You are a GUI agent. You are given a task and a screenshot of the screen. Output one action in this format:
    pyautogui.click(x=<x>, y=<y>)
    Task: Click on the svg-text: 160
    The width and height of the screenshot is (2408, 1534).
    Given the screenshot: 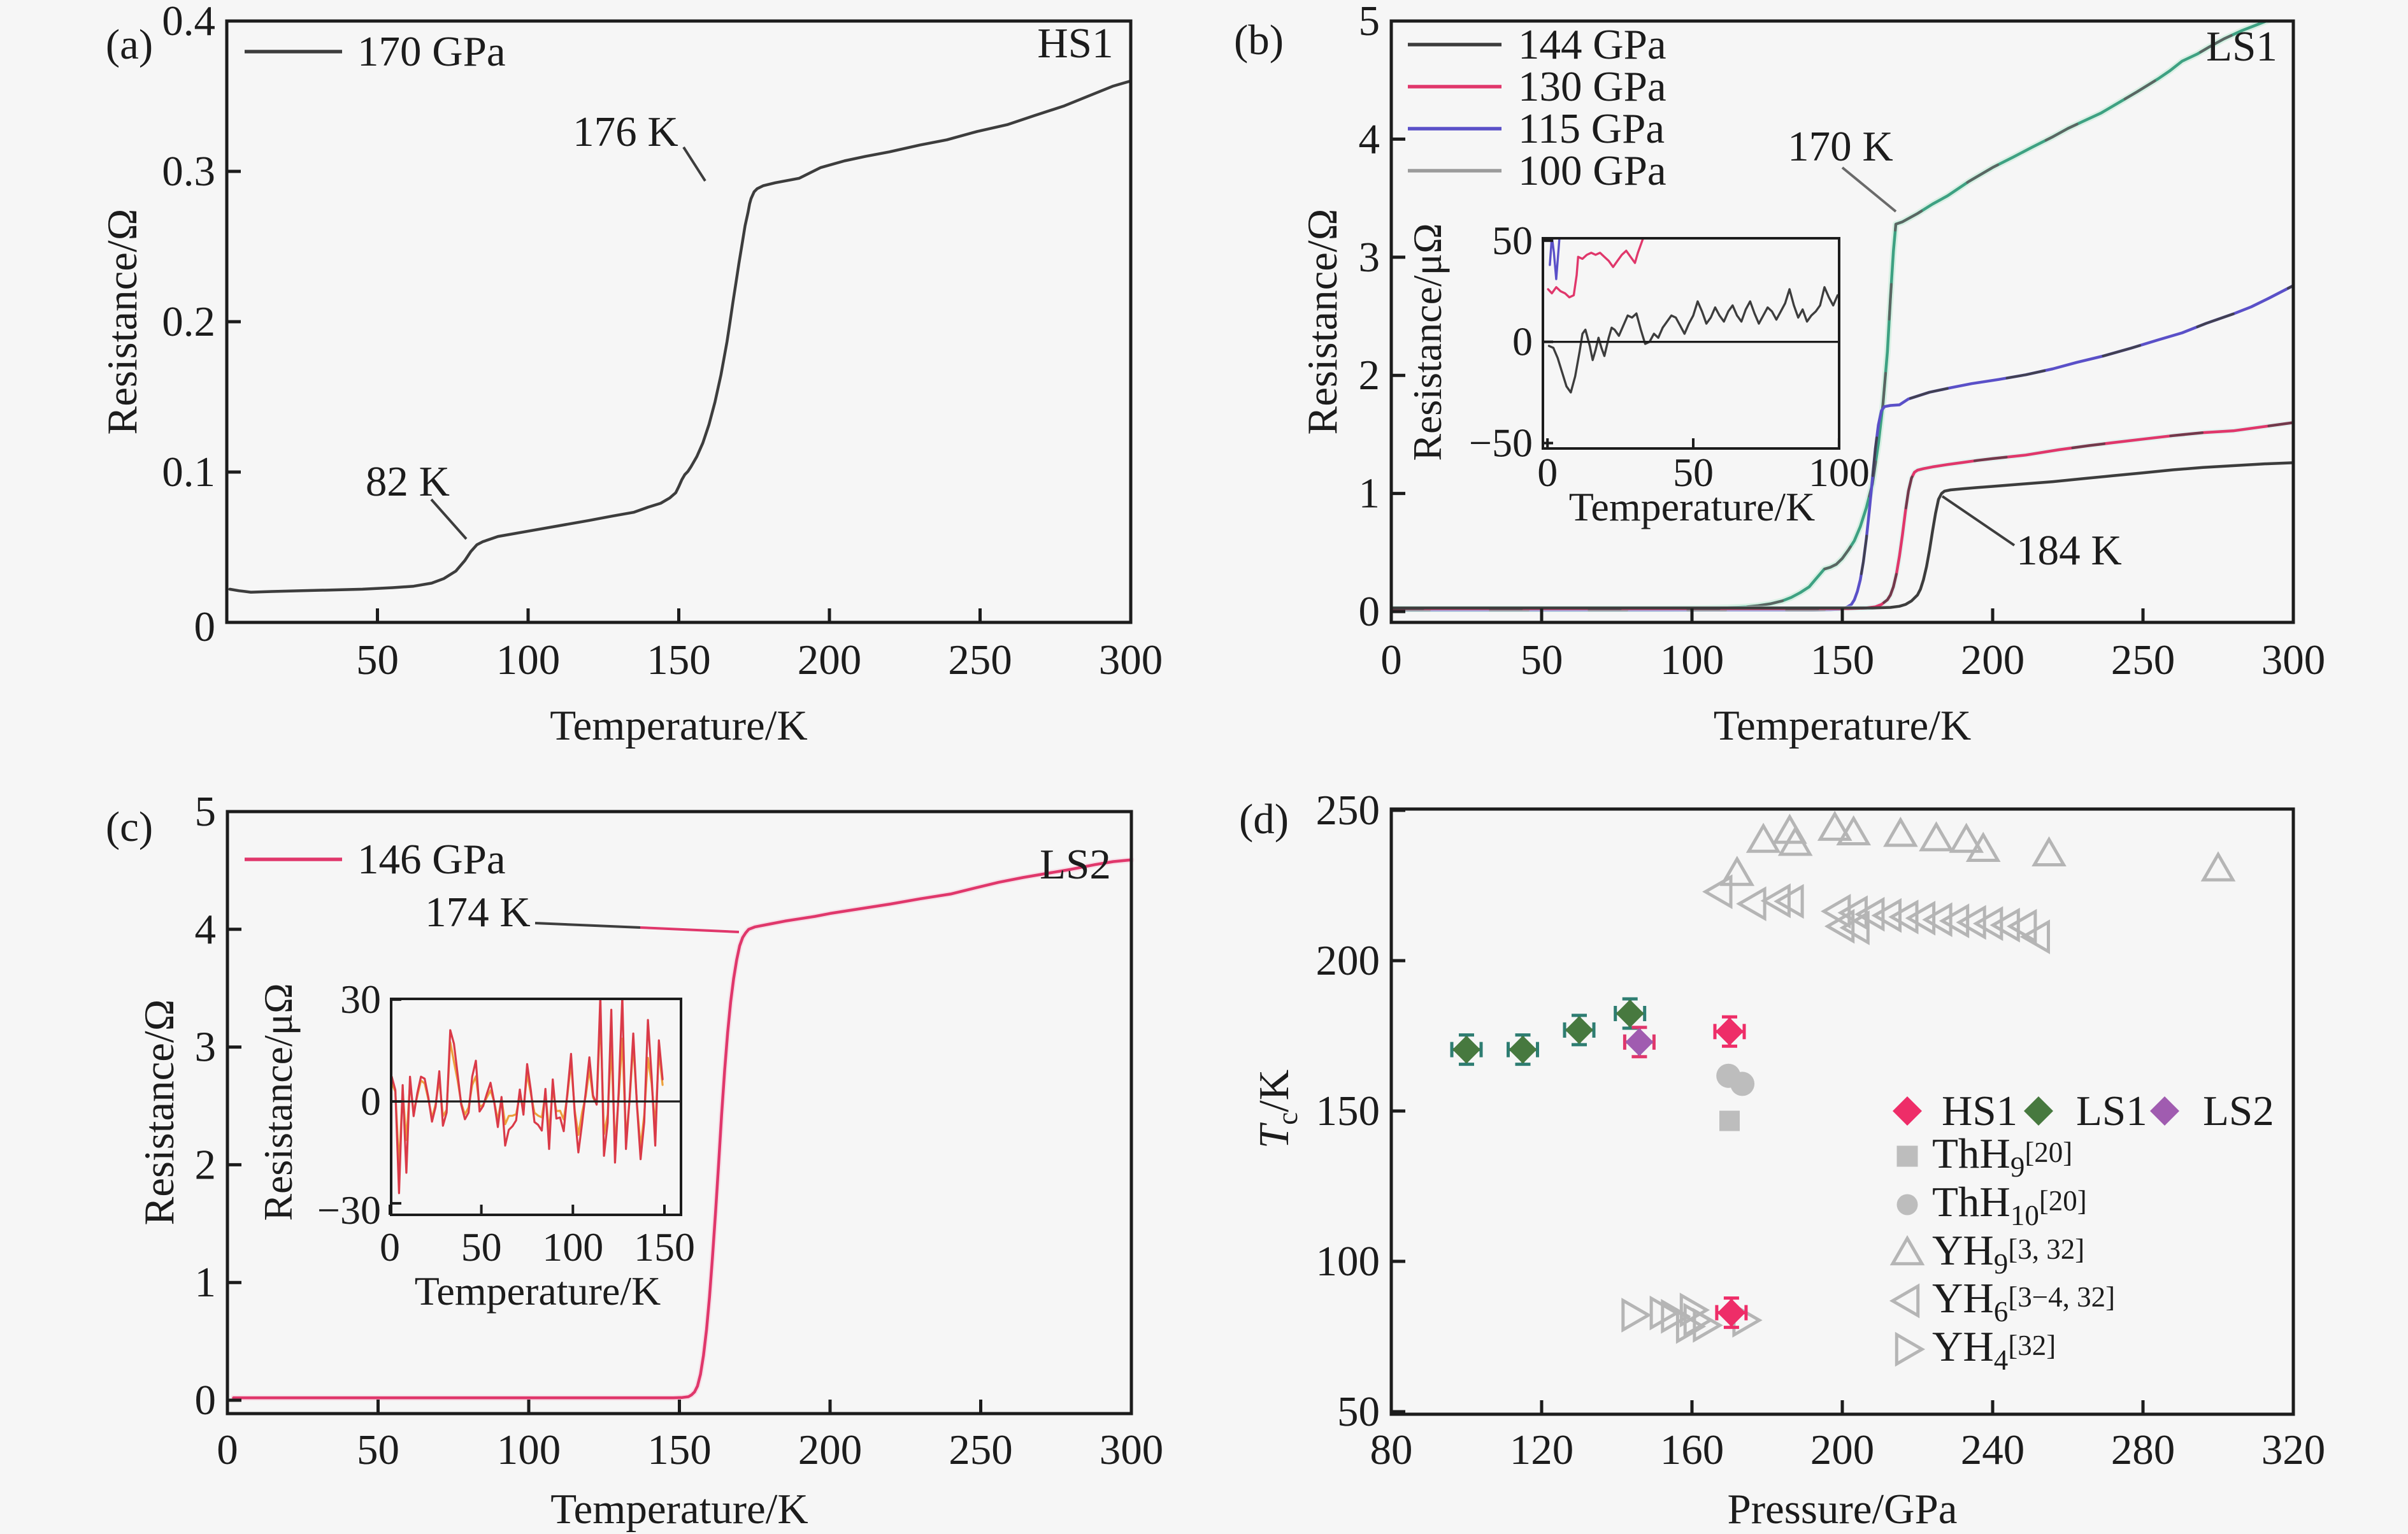 What is the action you would take?
    pyautogui.click(x=1692, y=1449)
    